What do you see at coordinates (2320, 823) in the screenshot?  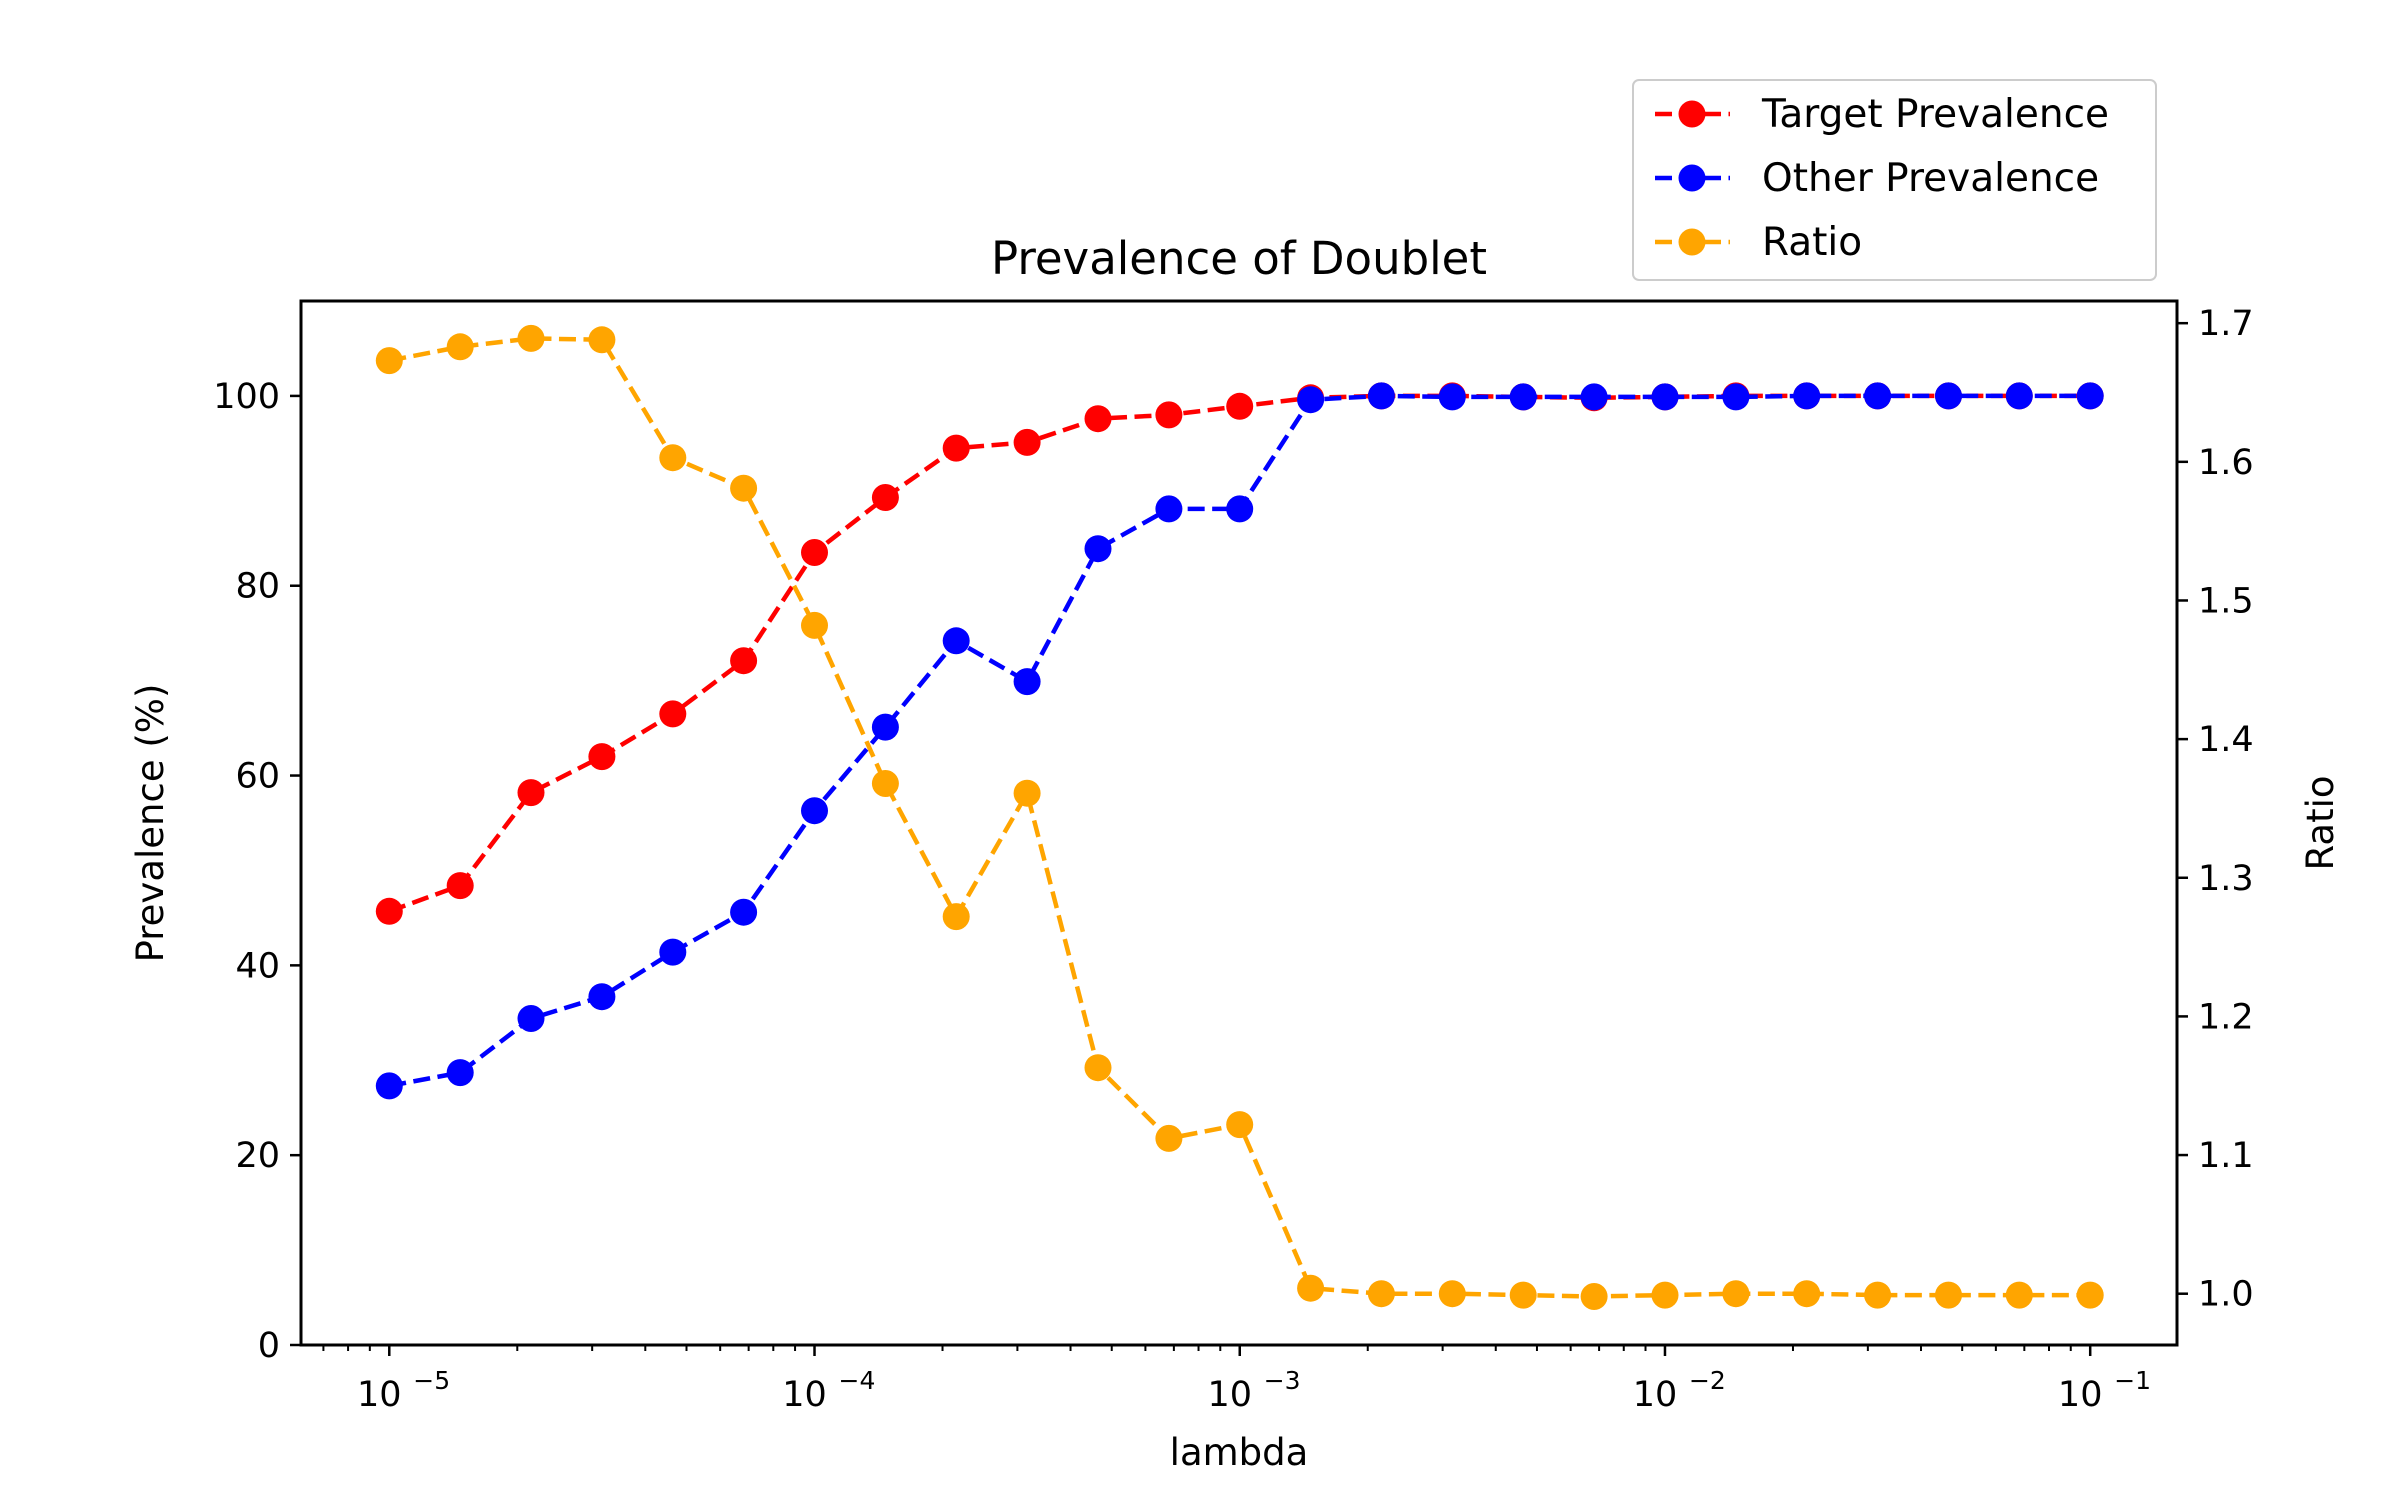 I see `y2-axis-label: Ratio` at bounding box center [2320, 823].